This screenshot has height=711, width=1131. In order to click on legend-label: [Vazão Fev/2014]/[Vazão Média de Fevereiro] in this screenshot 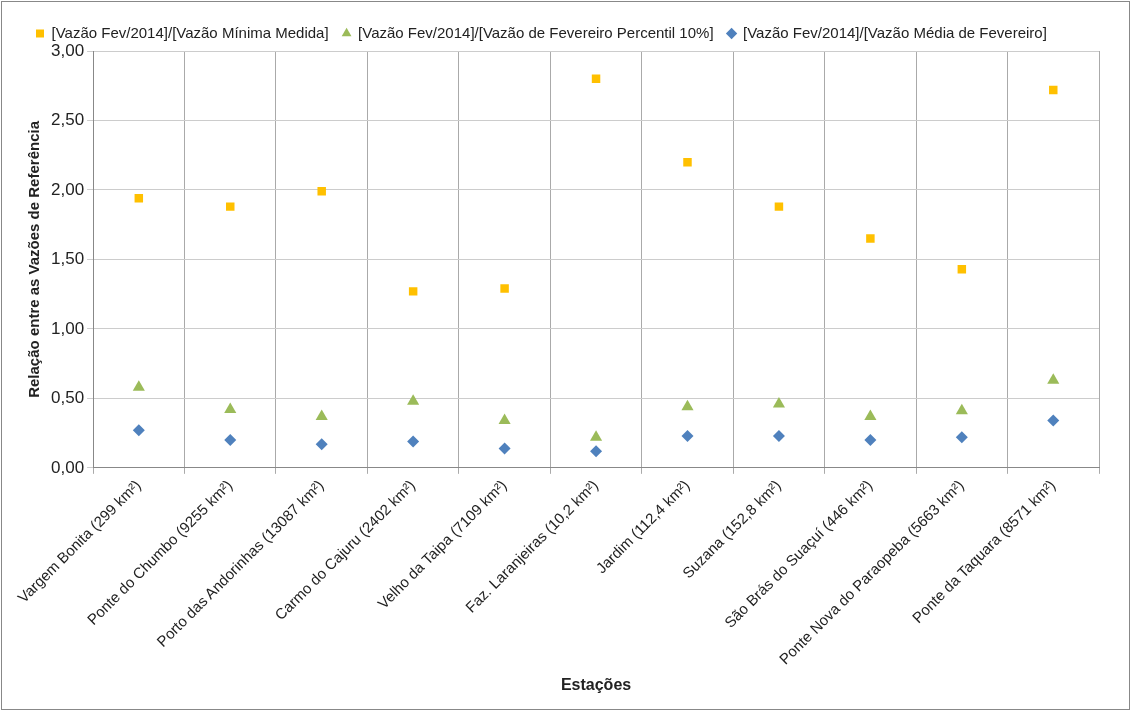, I will do `click(895, 32)`.